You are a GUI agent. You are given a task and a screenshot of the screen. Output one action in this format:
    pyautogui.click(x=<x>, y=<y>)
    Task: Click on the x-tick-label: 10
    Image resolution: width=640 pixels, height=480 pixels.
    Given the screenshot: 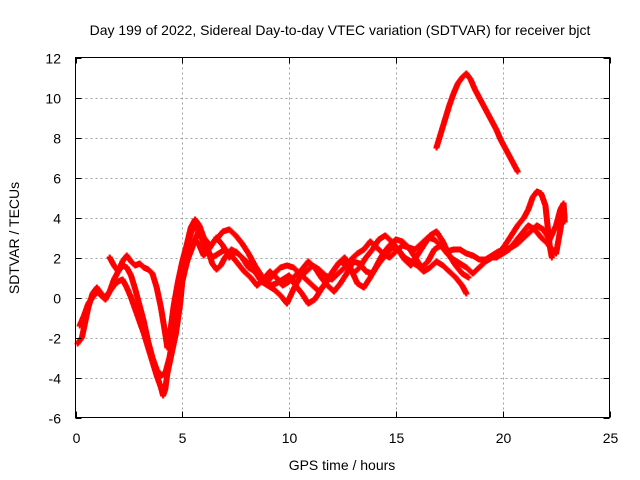 What is the action you would take?
    pyautogui.click(x=290, y=438)
    